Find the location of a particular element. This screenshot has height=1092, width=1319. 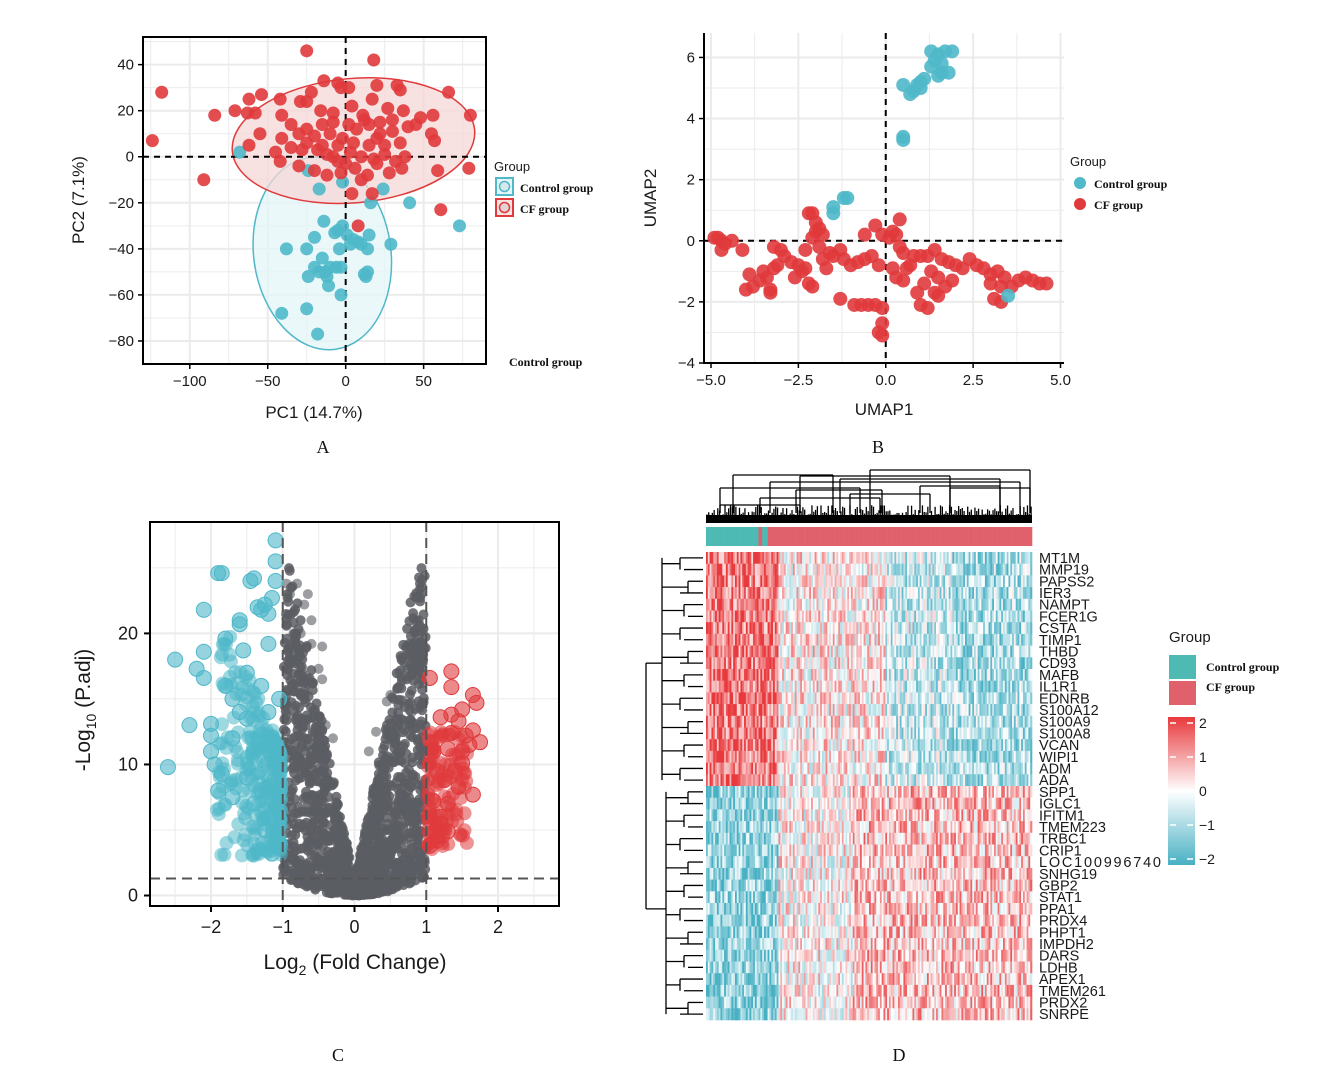

point-up-regulated is located at coordinates (451, 733).